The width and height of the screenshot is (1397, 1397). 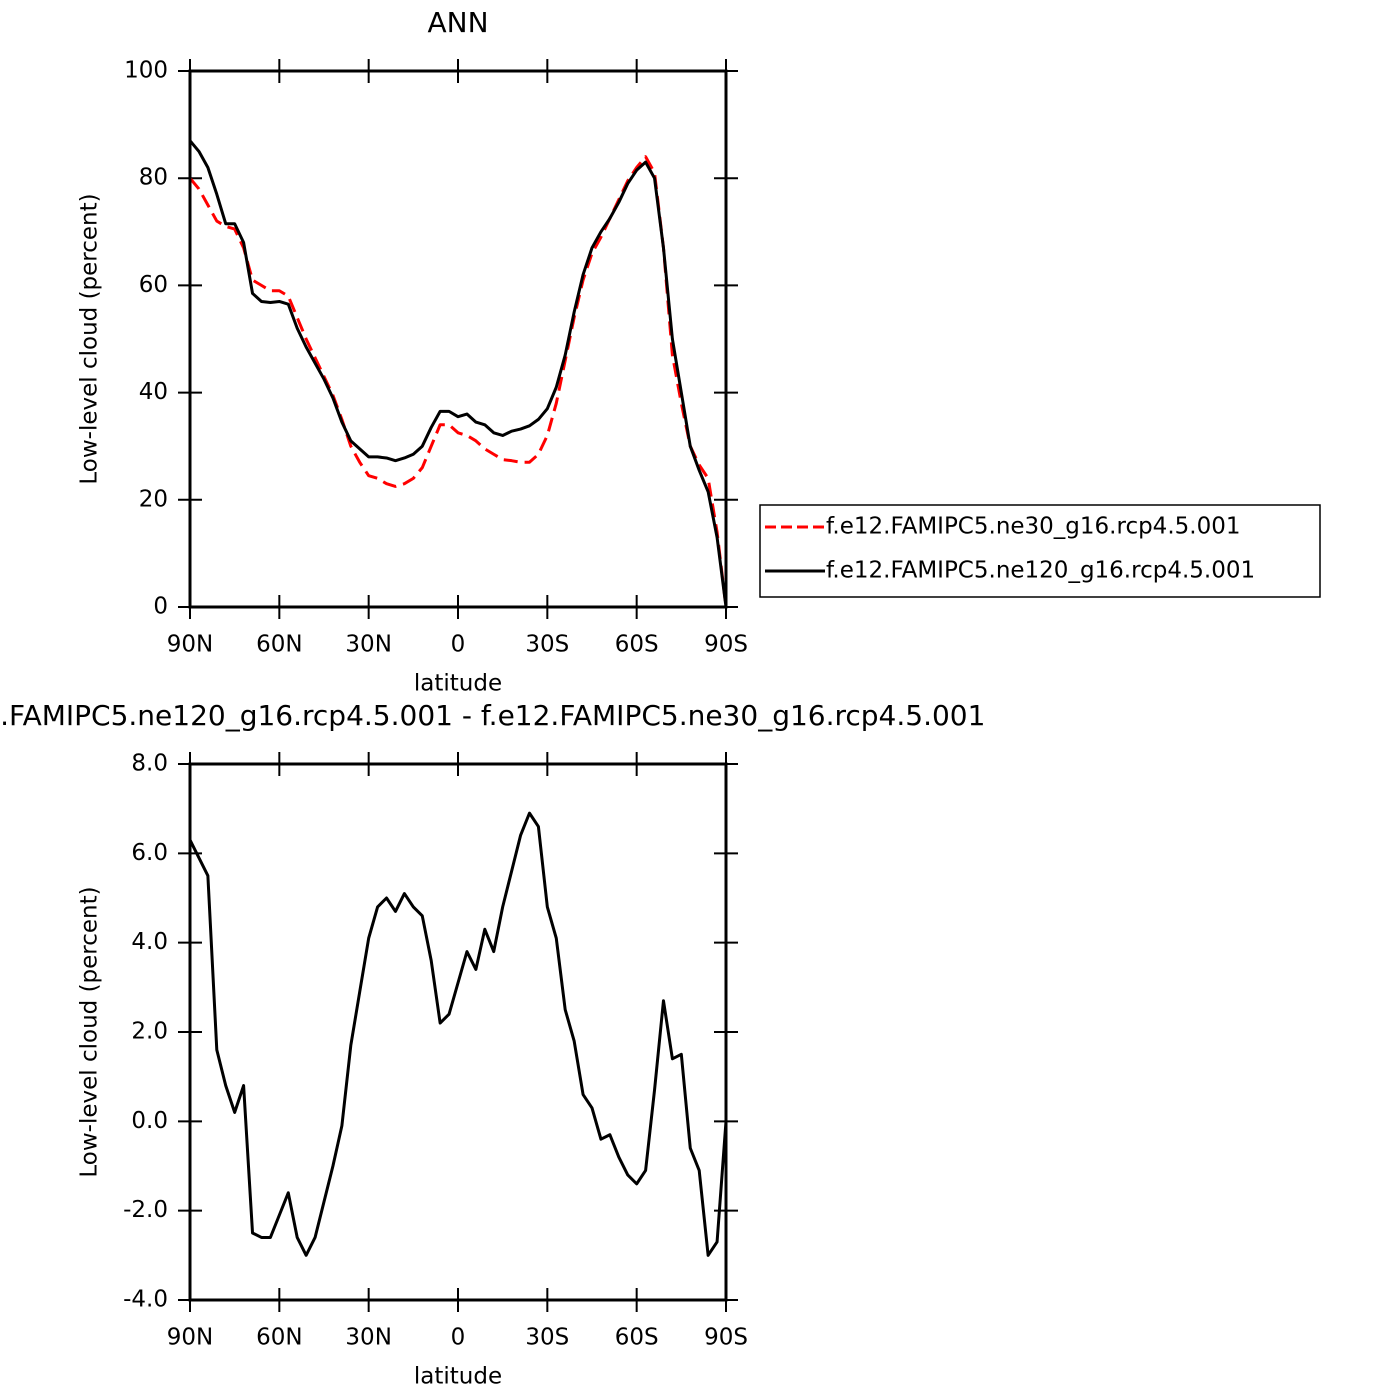 What do you see at coordinates (149, 853) in the screenshot?
I see `y-tick-label: 6.0` at bounding box center [149, 853].